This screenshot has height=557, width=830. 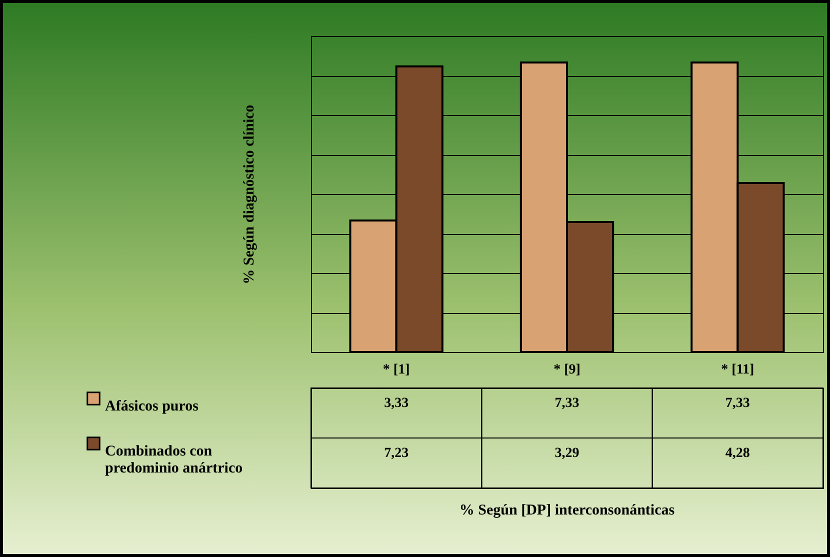 I want to click on data-label: 3,33, so click(x=396, y=403).